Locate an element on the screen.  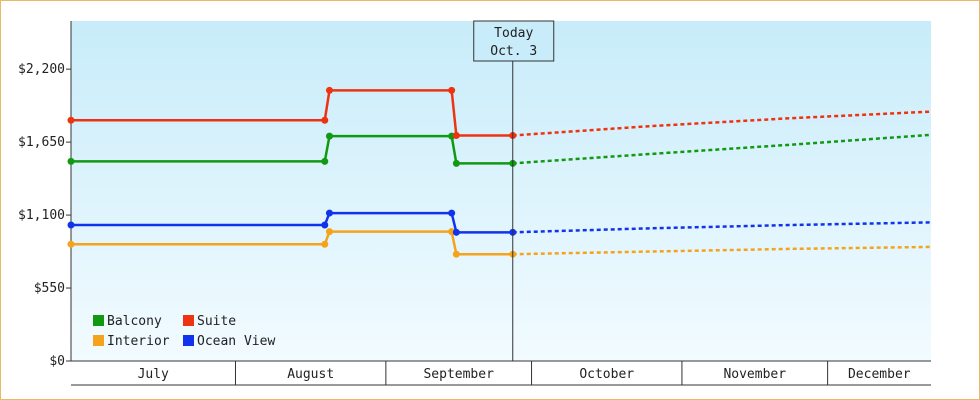
month-label: December is located at coordinates (879, 374).